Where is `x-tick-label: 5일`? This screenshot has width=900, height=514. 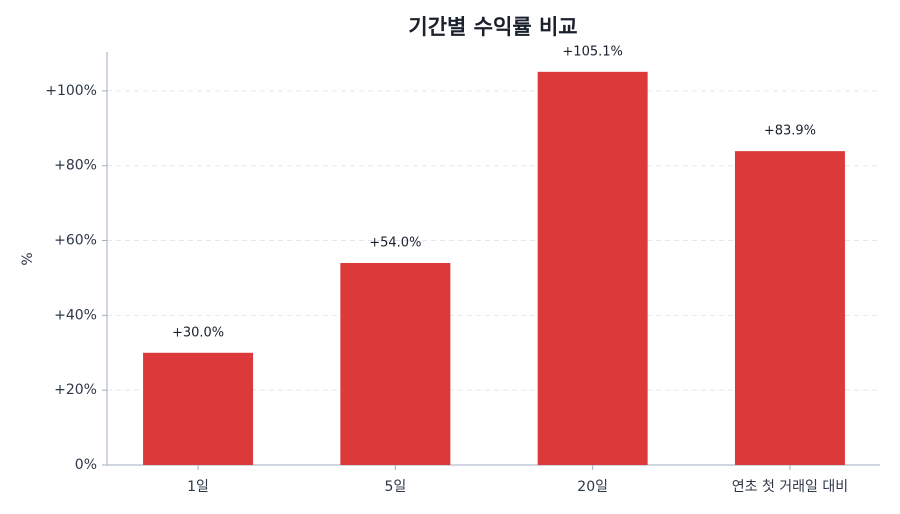
x-tick-label: 5일 is located at coordinates (395, 487).